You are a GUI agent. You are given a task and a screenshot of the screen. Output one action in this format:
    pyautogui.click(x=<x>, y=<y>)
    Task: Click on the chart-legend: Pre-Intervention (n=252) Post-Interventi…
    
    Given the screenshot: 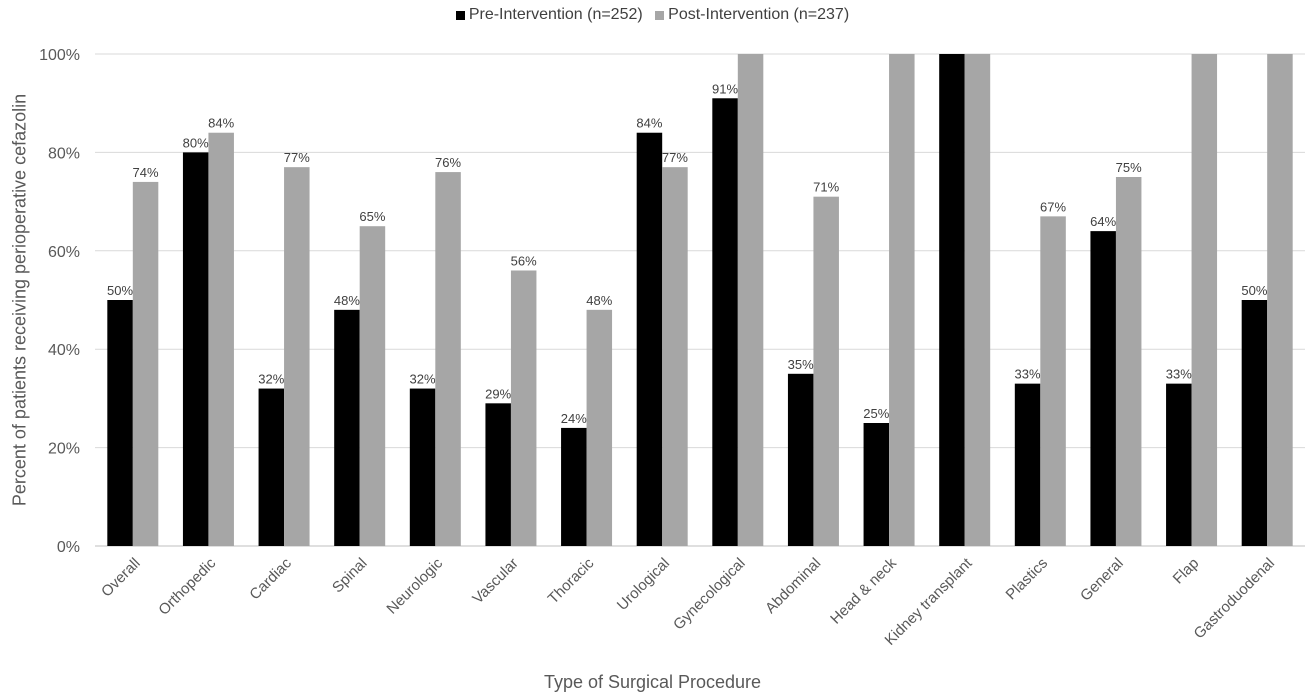 What is the action you would take?
    pyautogui.click(x=652, y=15)
    